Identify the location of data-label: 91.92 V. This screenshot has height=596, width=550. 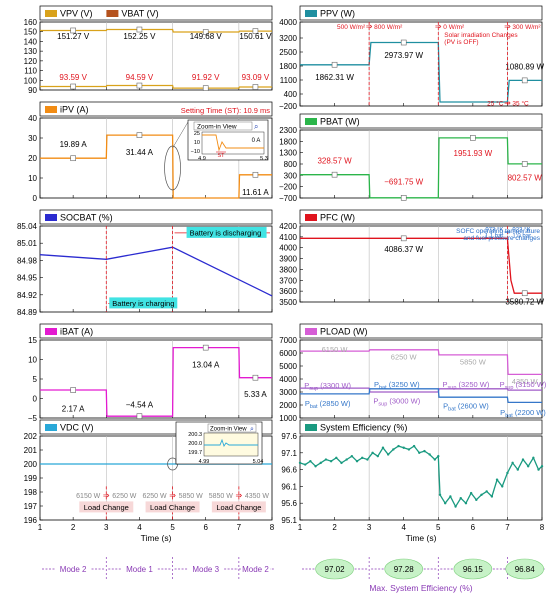
(206, 77).